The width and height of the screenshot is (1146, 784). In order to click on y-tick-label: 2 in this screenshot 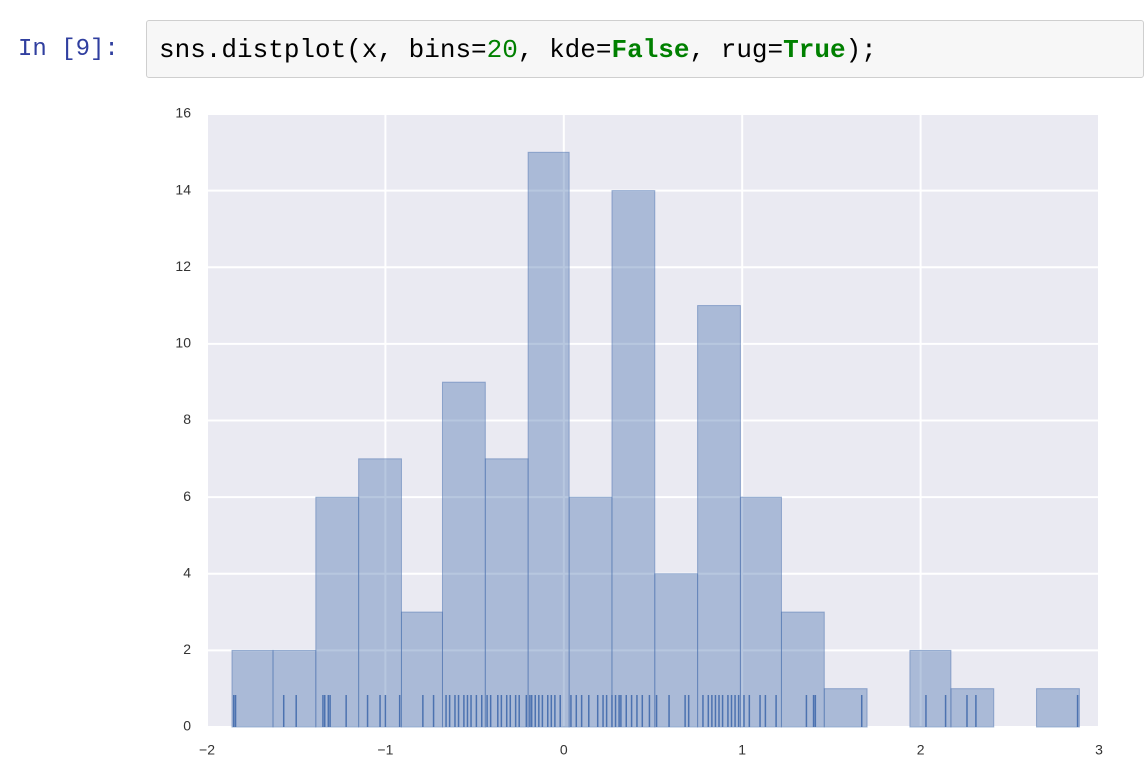, I will do `click(187, 649)`.